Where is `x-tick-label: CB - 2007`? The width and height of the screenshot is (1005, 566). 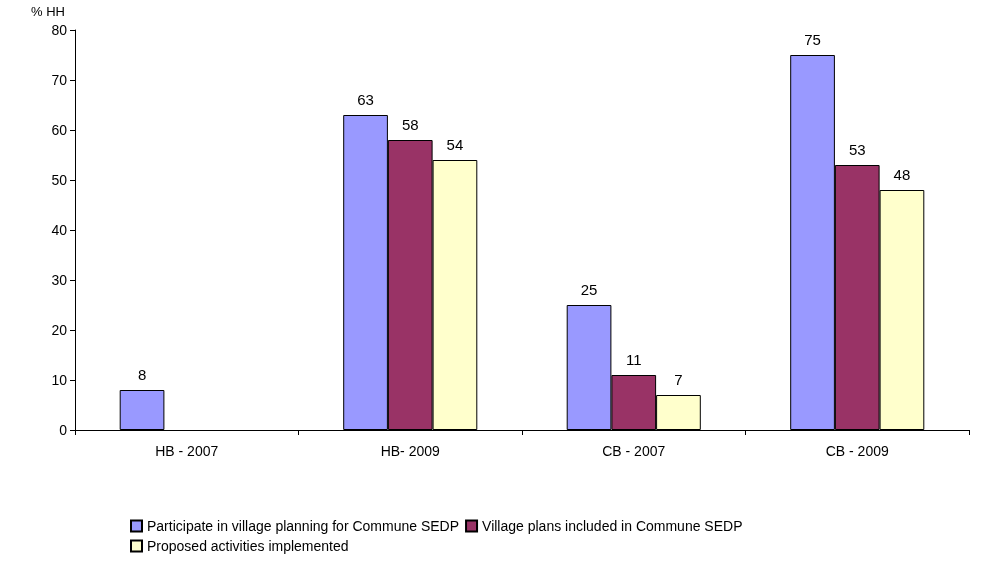 x-tick-label: CB - 2007 is located at coordinates (634, 451).